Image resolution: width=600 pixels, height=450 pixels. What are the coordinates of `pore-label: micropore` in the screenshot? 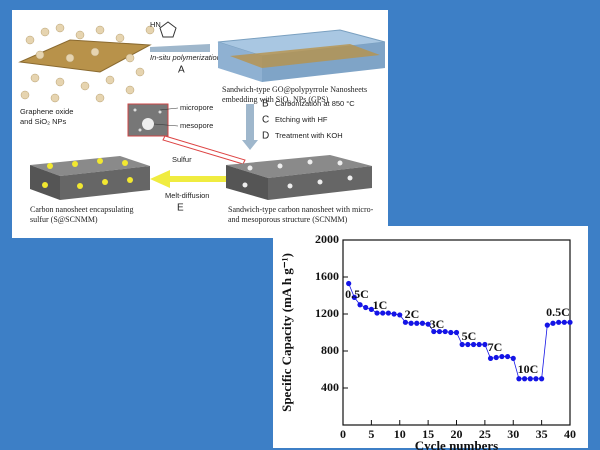 It's located at (196, 107).